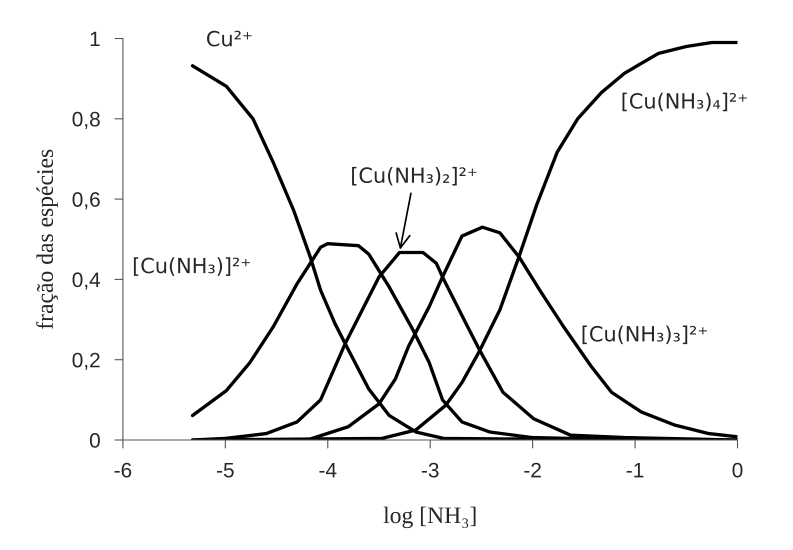 This screenshot has height=550, width=793. I want to click on y-axis-title: fração das espécies, so click(47, 239).